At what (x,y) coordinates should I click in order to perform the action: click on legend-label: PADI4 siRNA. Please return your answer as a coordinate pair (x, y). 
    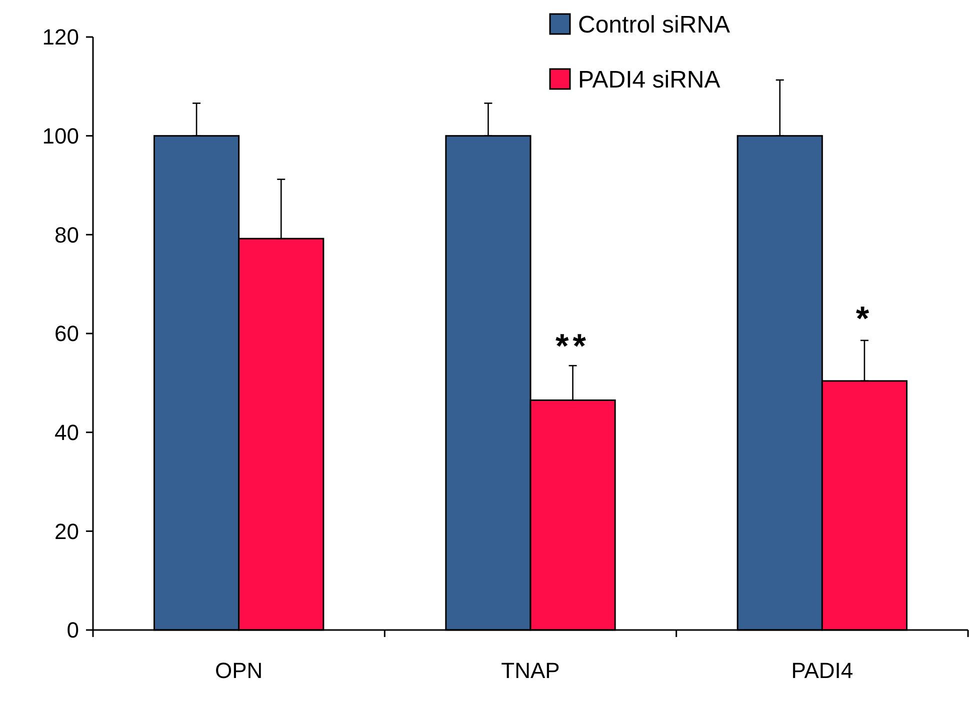
    Looking at the image, I should click on (649, 80).